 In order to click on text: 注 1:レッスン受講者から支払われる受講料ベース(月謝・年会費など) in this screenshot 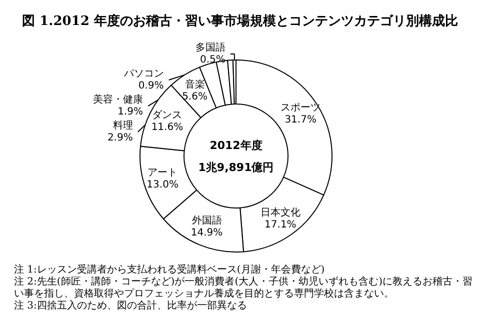, I will do `click(169, 270)`.